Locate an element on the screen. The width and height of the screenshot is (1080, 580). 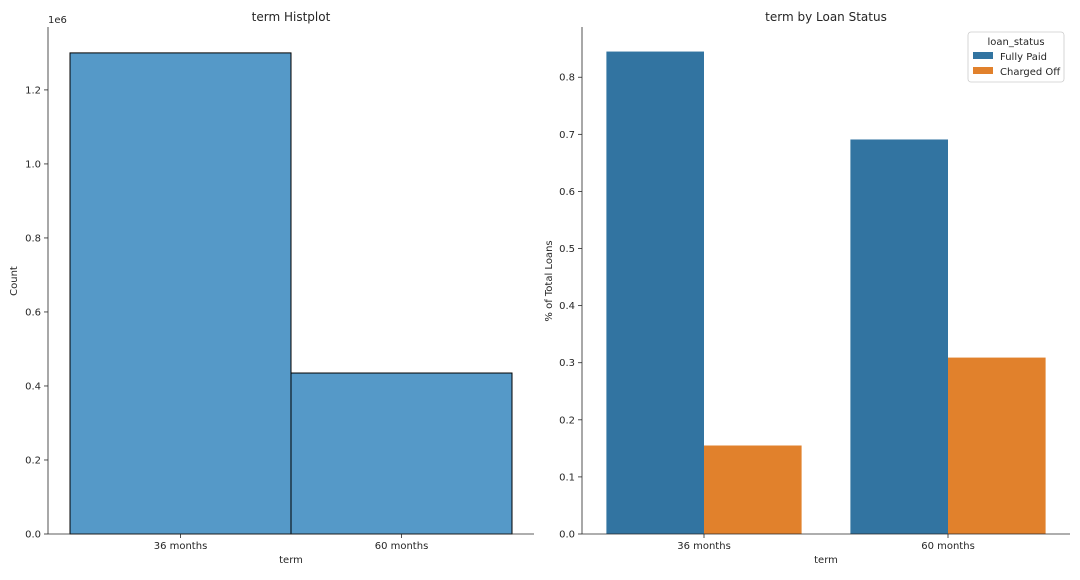
y-tick-label: 0.3 is located at coordinates (567, 363).